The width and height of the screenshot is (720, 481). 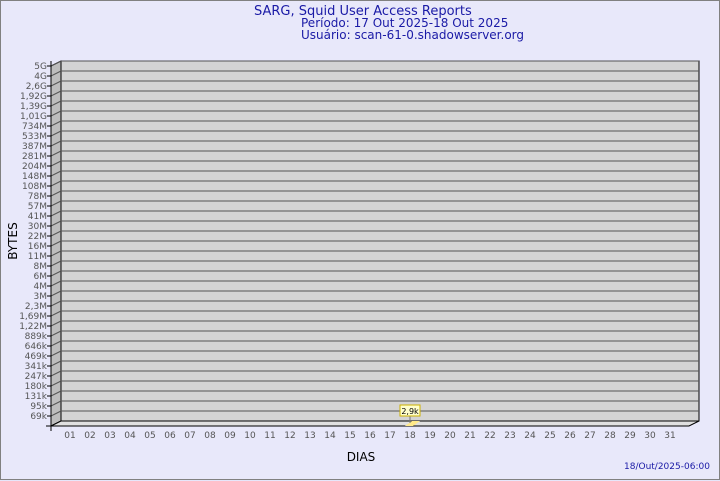 I want to click on y-tick-label: 889k, so click(x=36, y=337).